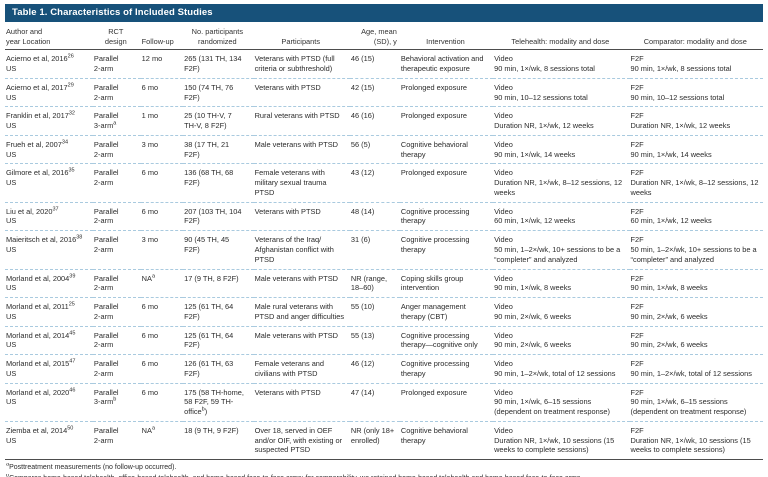  I want to click on cell-comparator: F2F 90 min, 1×/wk, 8 sessions total, so click(696, 64).